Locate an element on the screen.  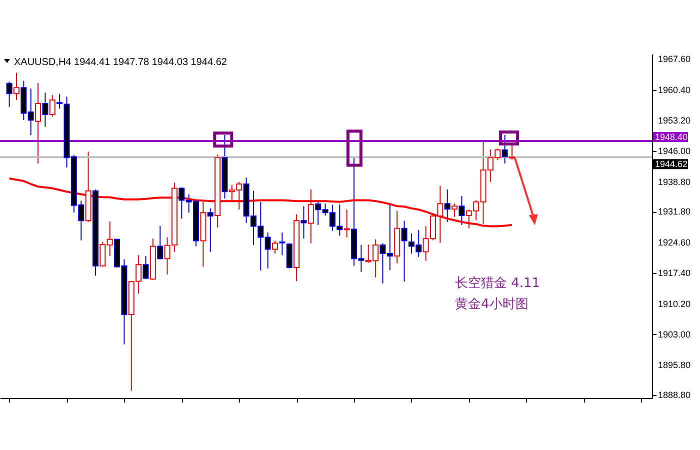
y-tick-label: 1931.80 is located at coordinates (674, 211).